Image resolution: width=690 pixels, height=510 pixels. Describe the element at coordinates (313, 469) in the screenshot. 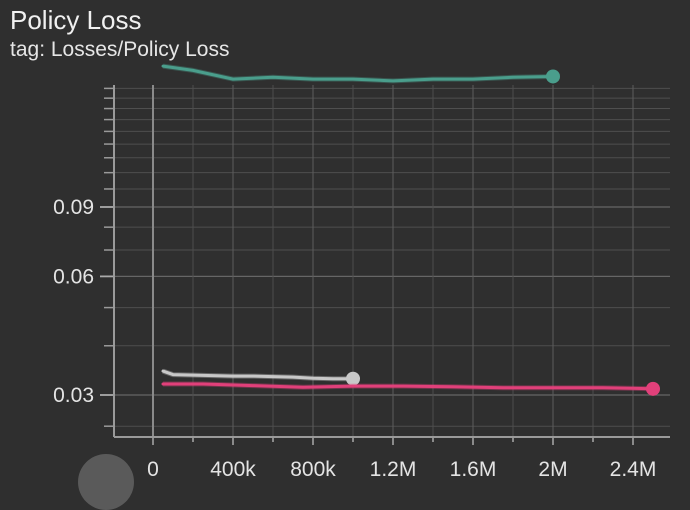

I see `x-tick-label: 800k` at that location.